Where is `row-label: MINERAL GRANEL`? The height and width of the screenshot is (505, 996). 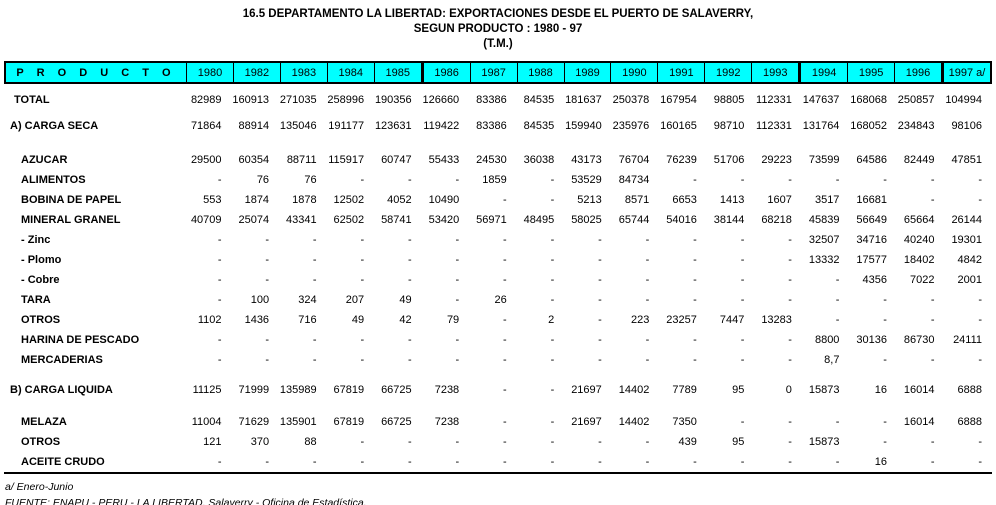 row-label: MINERAL GRANEL is located at coordinates (71, 220).